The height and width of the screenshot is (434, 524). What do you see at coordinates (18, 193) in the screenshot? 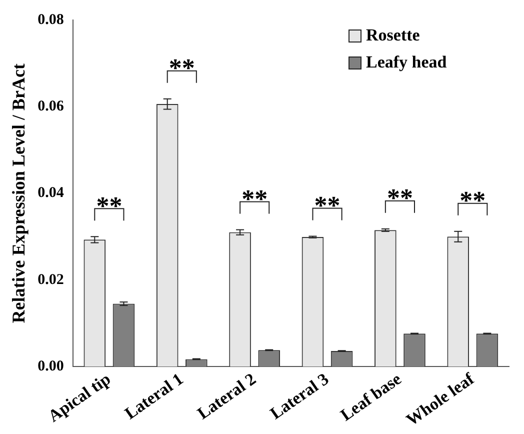
I see `y-axis-title: Relative Expression Level / BrAct` at bounding box center [18, 193].